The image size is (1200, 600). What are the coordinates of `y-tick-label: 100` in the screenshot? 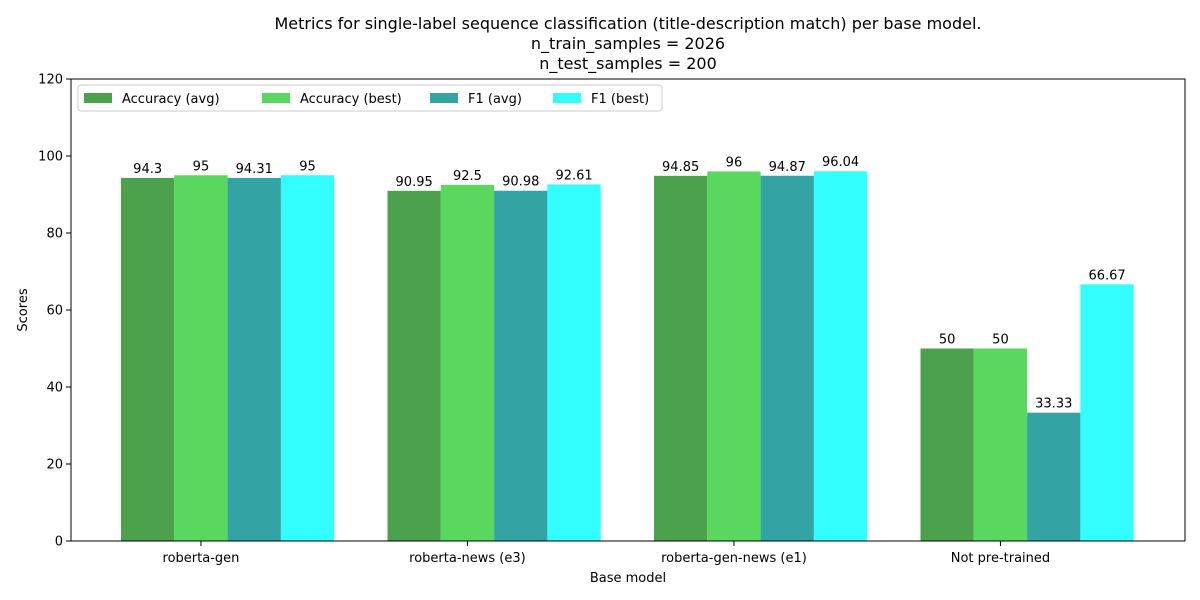 It's located at (50, 157).